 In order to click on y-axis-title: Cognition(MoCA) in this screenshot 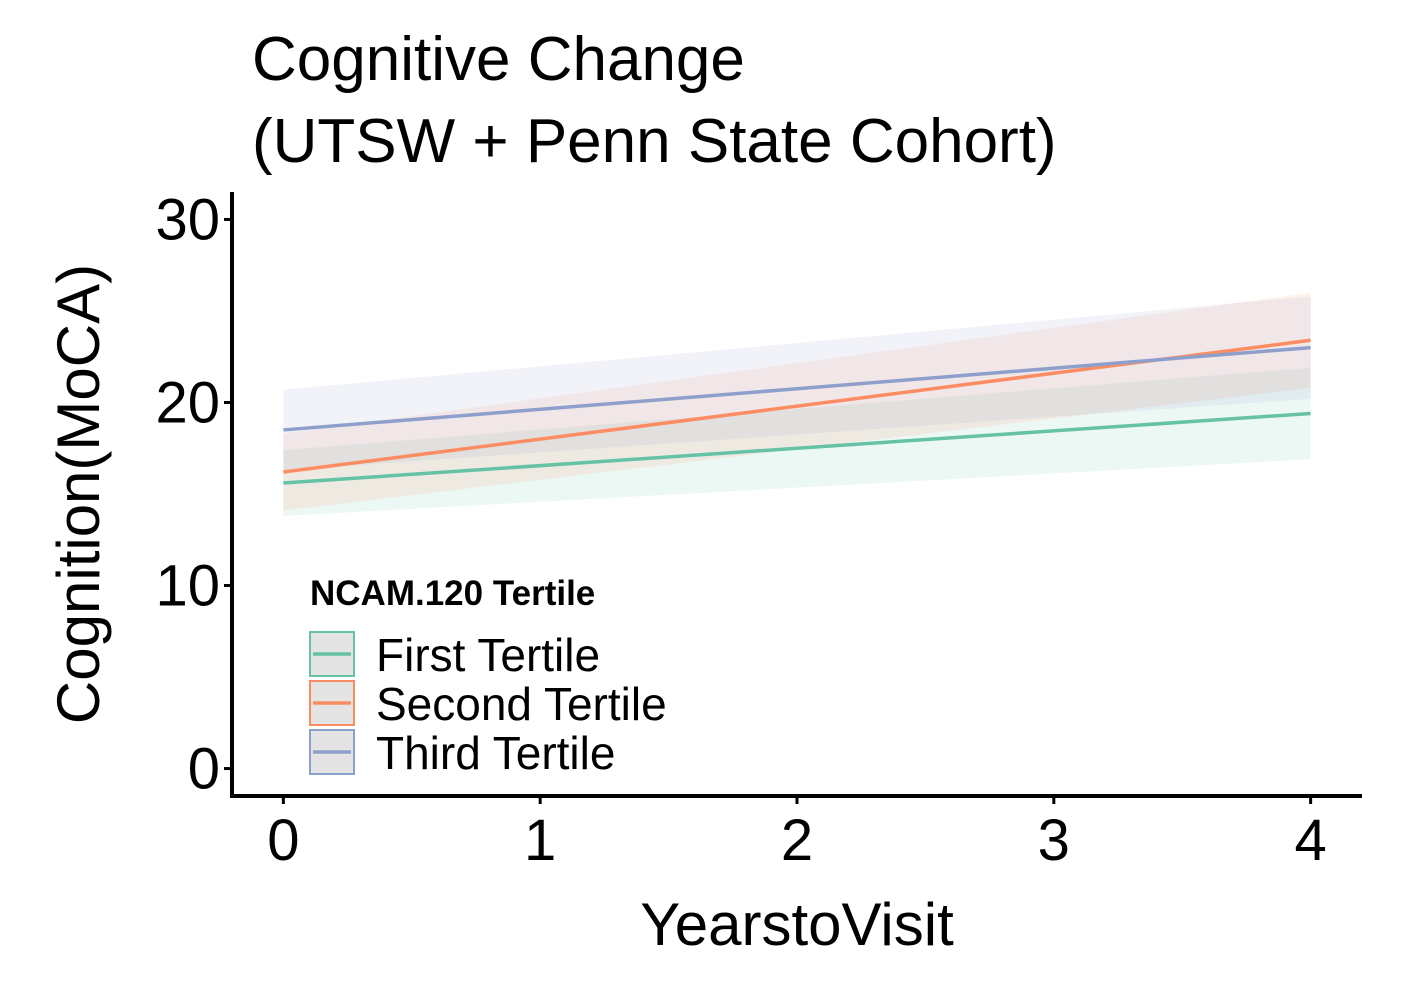, I will do `click(78, 494)`.